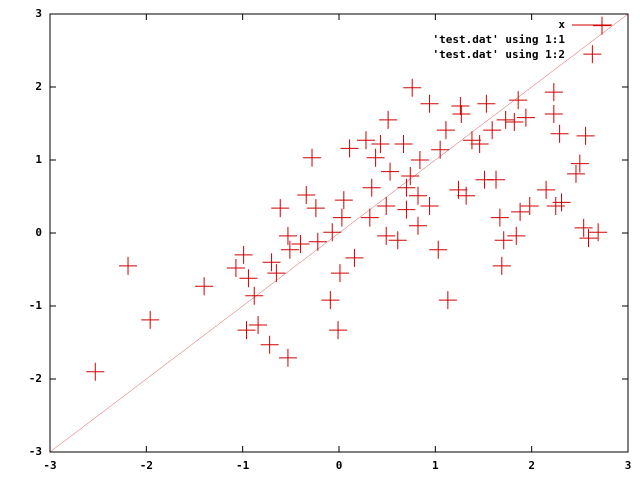 This screenshot has width=640, height=480. What do you see at coordinates (339, 465) in the screenshot?
I see `x-tick-label: 0` at bounding box center [339, 465].